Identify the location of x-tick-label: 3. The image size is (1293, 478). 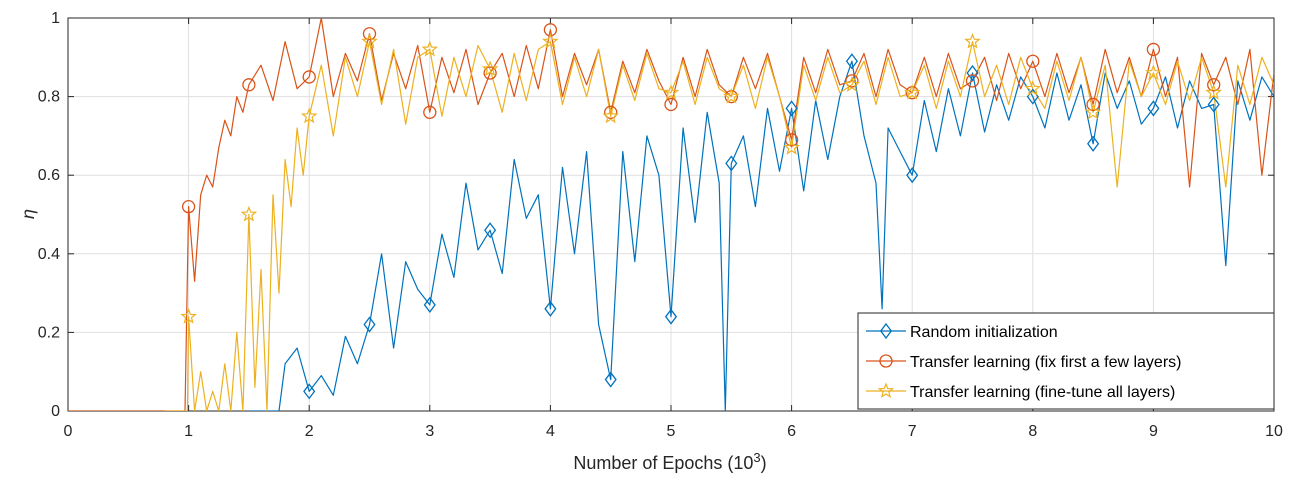
(429, 431).